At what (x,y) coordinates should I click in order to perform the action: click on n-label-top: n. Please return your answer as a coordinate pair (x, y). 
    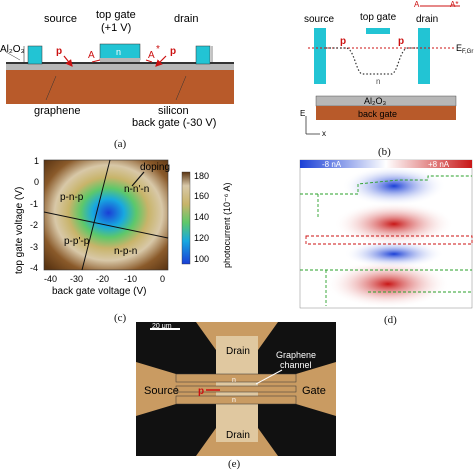
    Looking at the image, I should click on (234, 380).